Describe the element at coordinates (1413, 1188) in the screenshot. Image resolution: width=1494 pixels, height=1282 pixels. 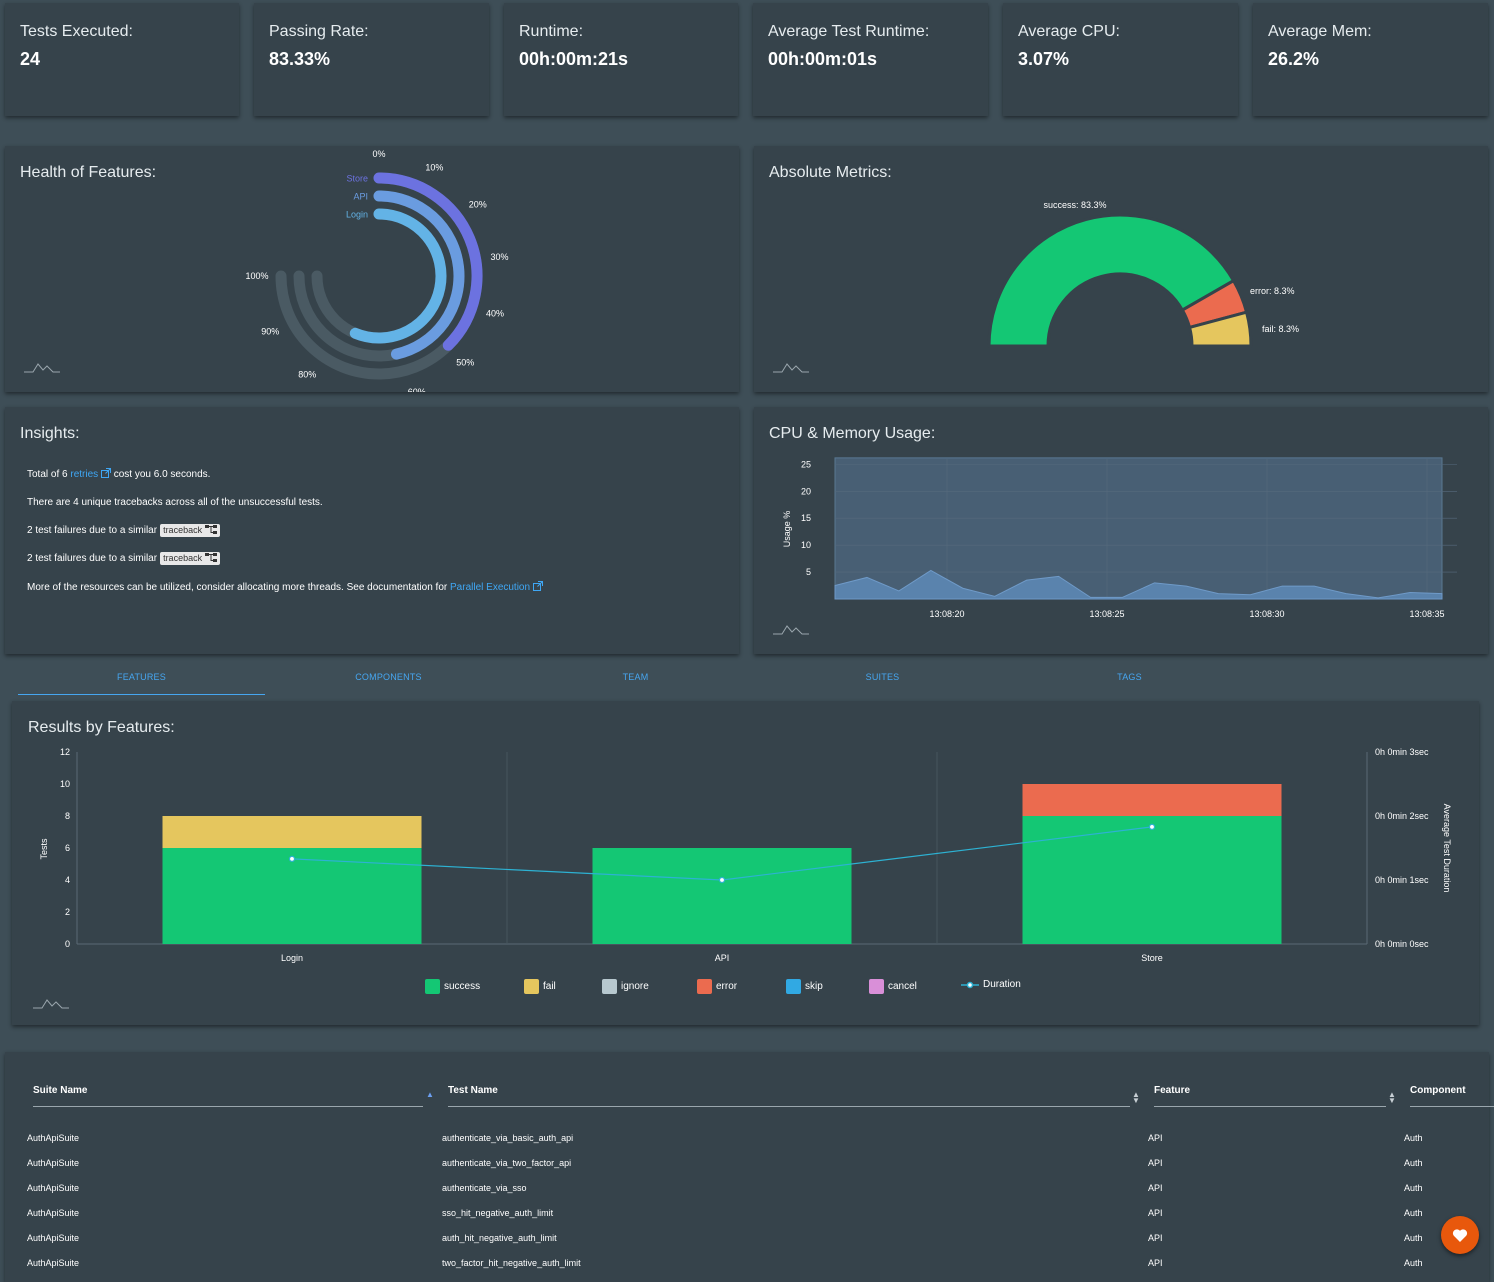
I see `cell-component: Auth` at that location.